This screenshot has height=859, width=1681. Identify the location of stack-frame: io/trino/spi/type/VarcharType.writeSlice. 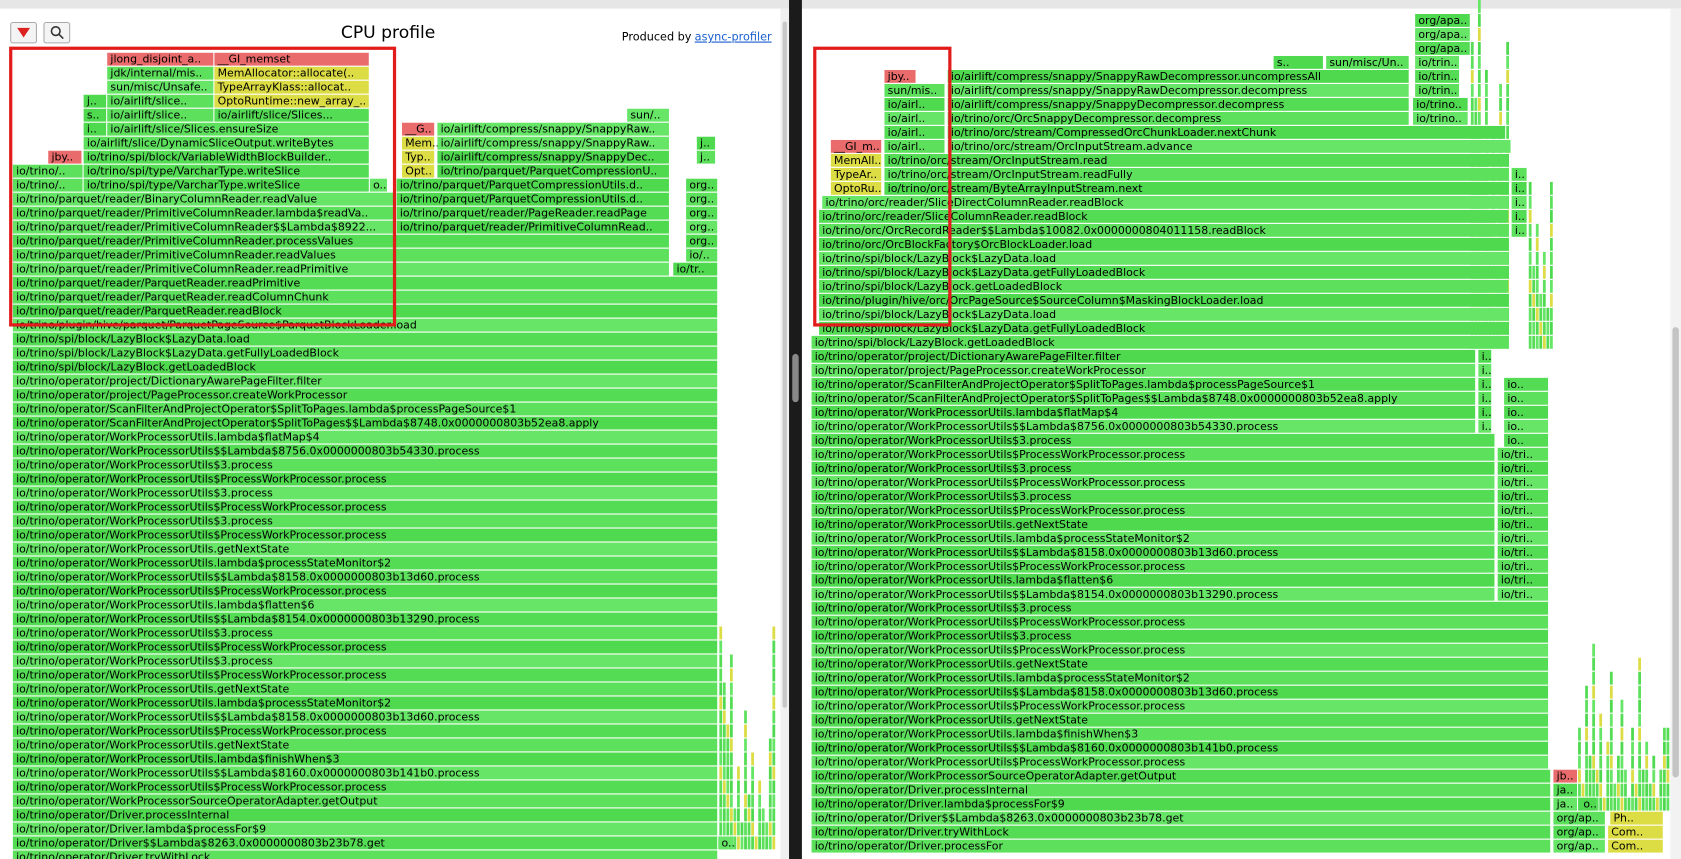
(226, 185).